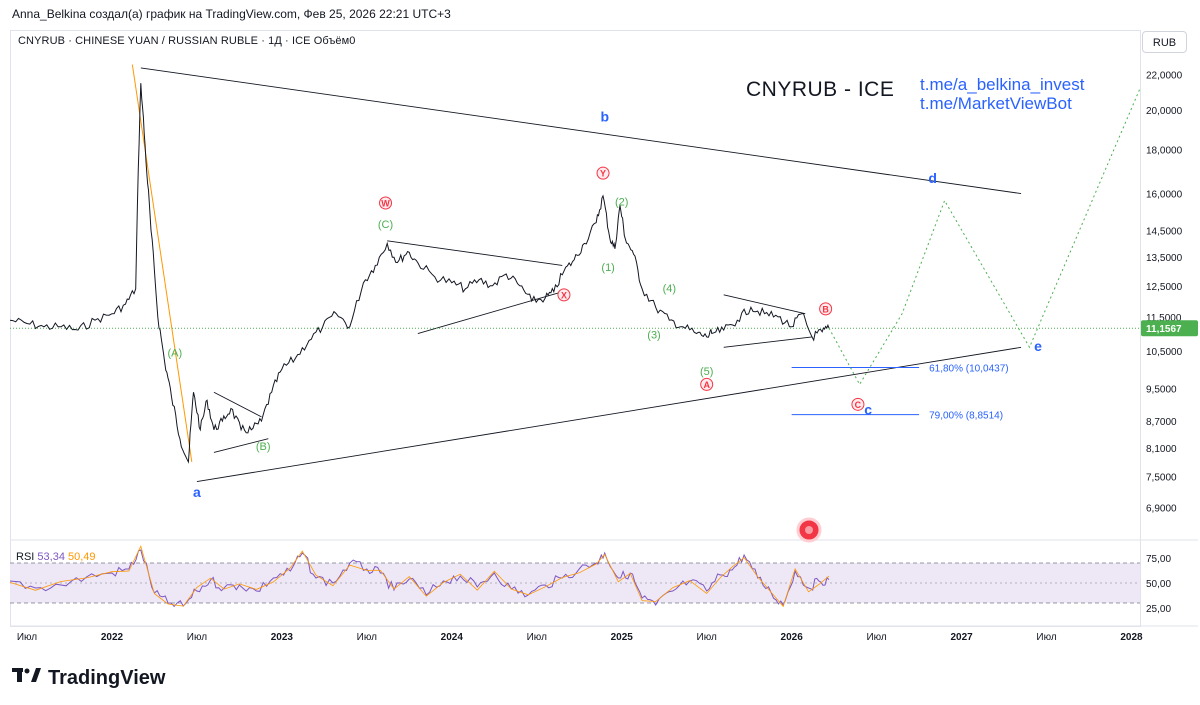 The height and width of the screenshot is (705, 1200). I want to click on price-tick-label: 13,5000, so click(1164, 258).